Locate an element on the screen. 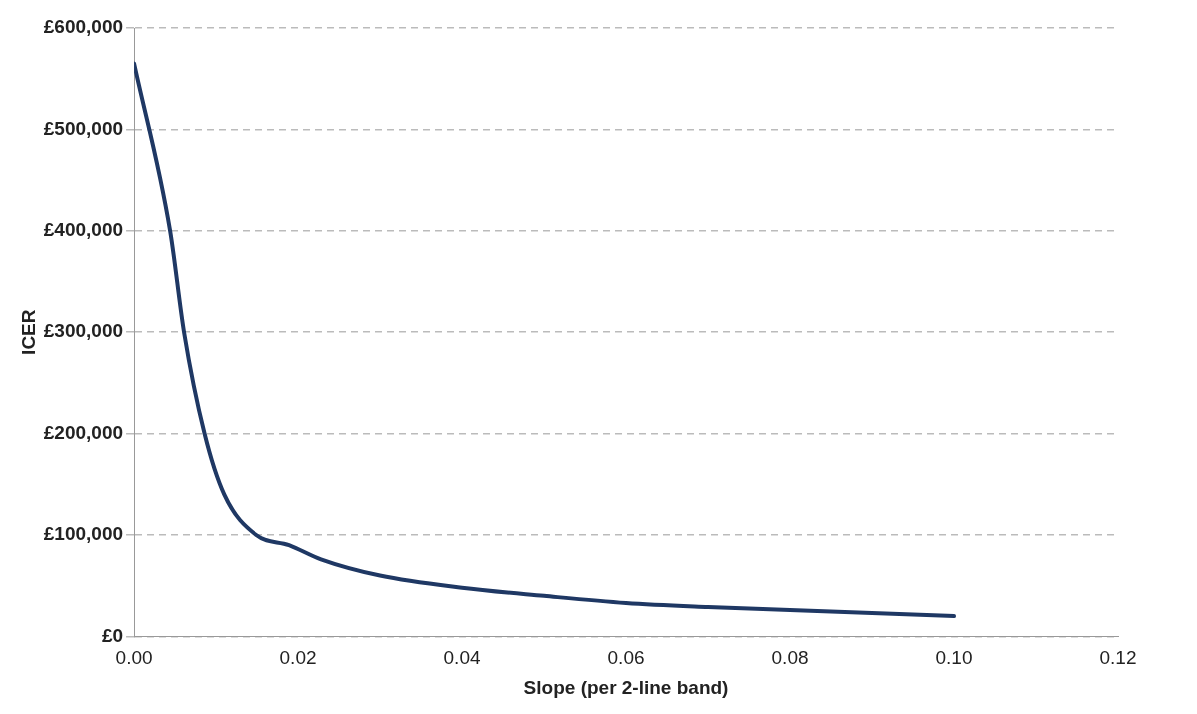 This screenshot has height=714, width=1197. y-tick-label: £0 is located at coordinates (112, 635).